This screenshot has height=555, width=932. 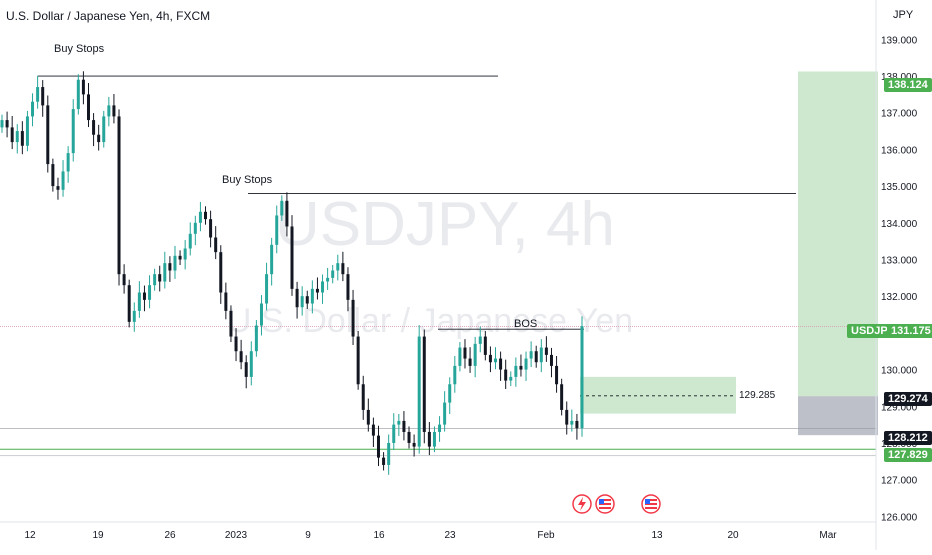 What do you see at coordinates (908, 85) in the screenshot?
I see `target-price-badge: 138.124` at bounding box center [908, 85].